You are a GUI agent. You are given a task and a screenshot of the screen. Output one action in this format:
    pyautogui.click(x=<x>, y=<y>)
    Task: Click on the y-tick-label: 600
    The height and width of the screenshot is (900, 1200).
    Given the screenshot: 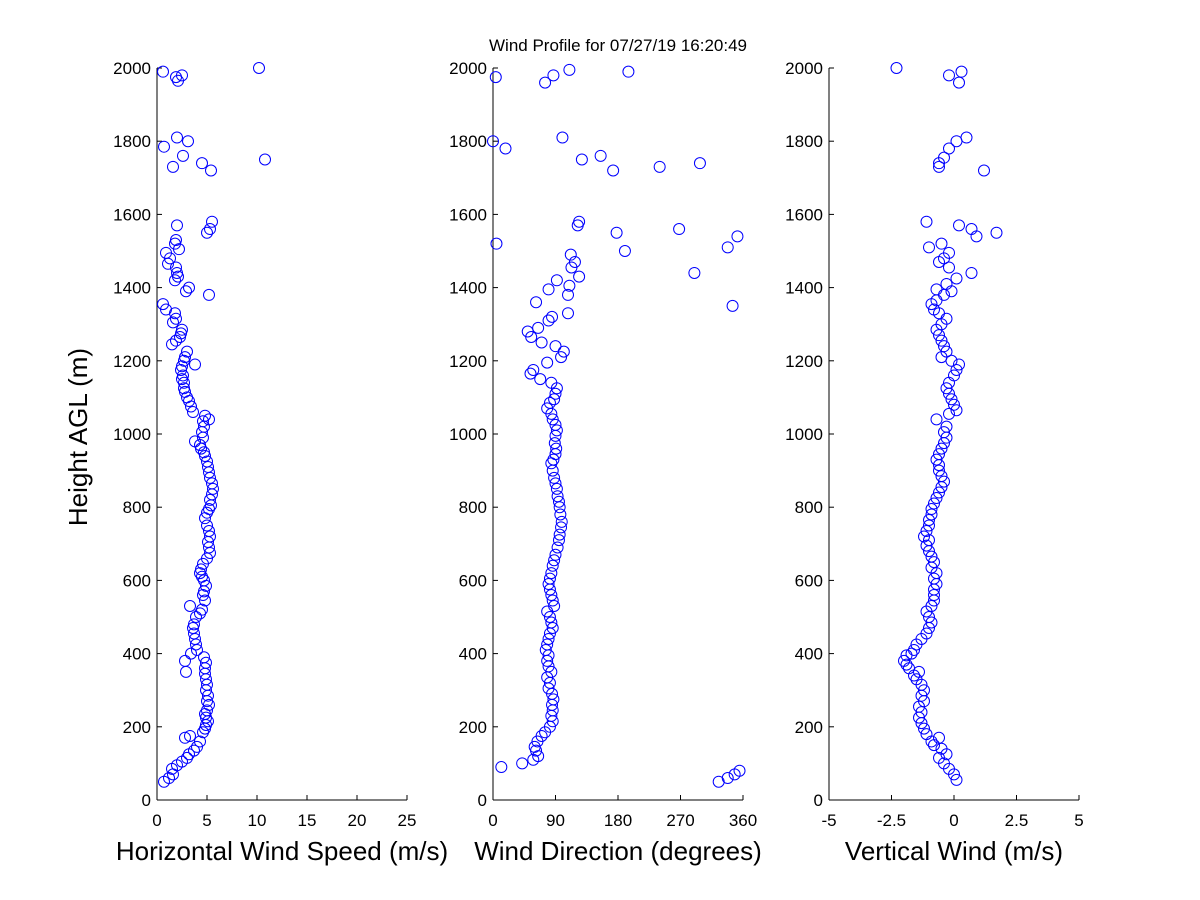 What is the action you would take?
    pyautogui.click(x=137, y=580)
    